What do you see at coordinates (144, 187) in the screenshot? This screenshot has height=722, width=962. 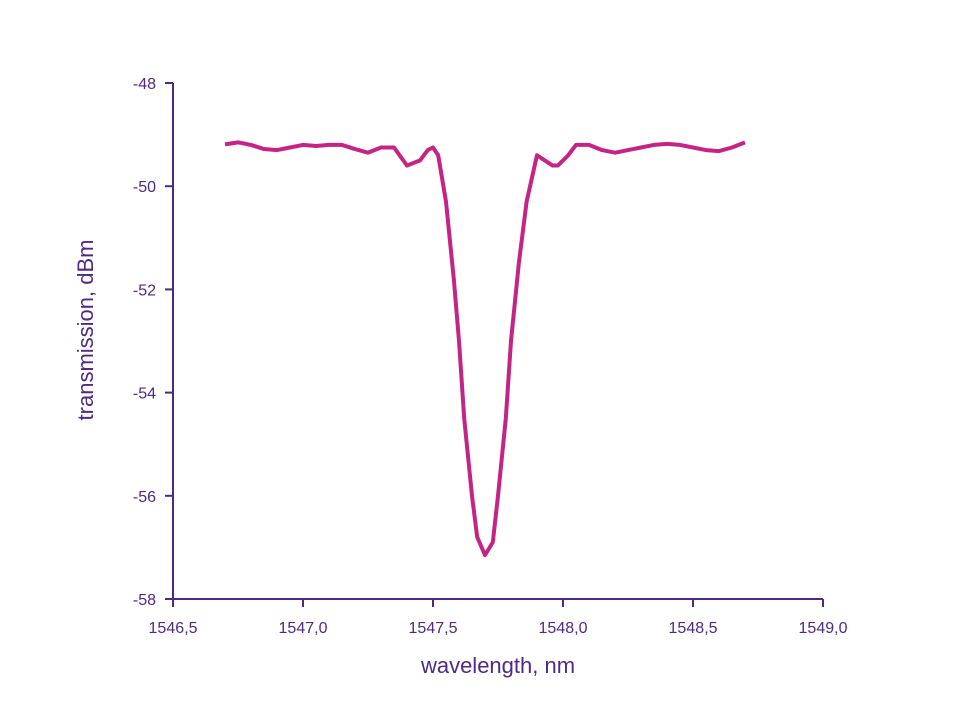 I see `y-tick-label: -50` at bounding box center [144, 187].